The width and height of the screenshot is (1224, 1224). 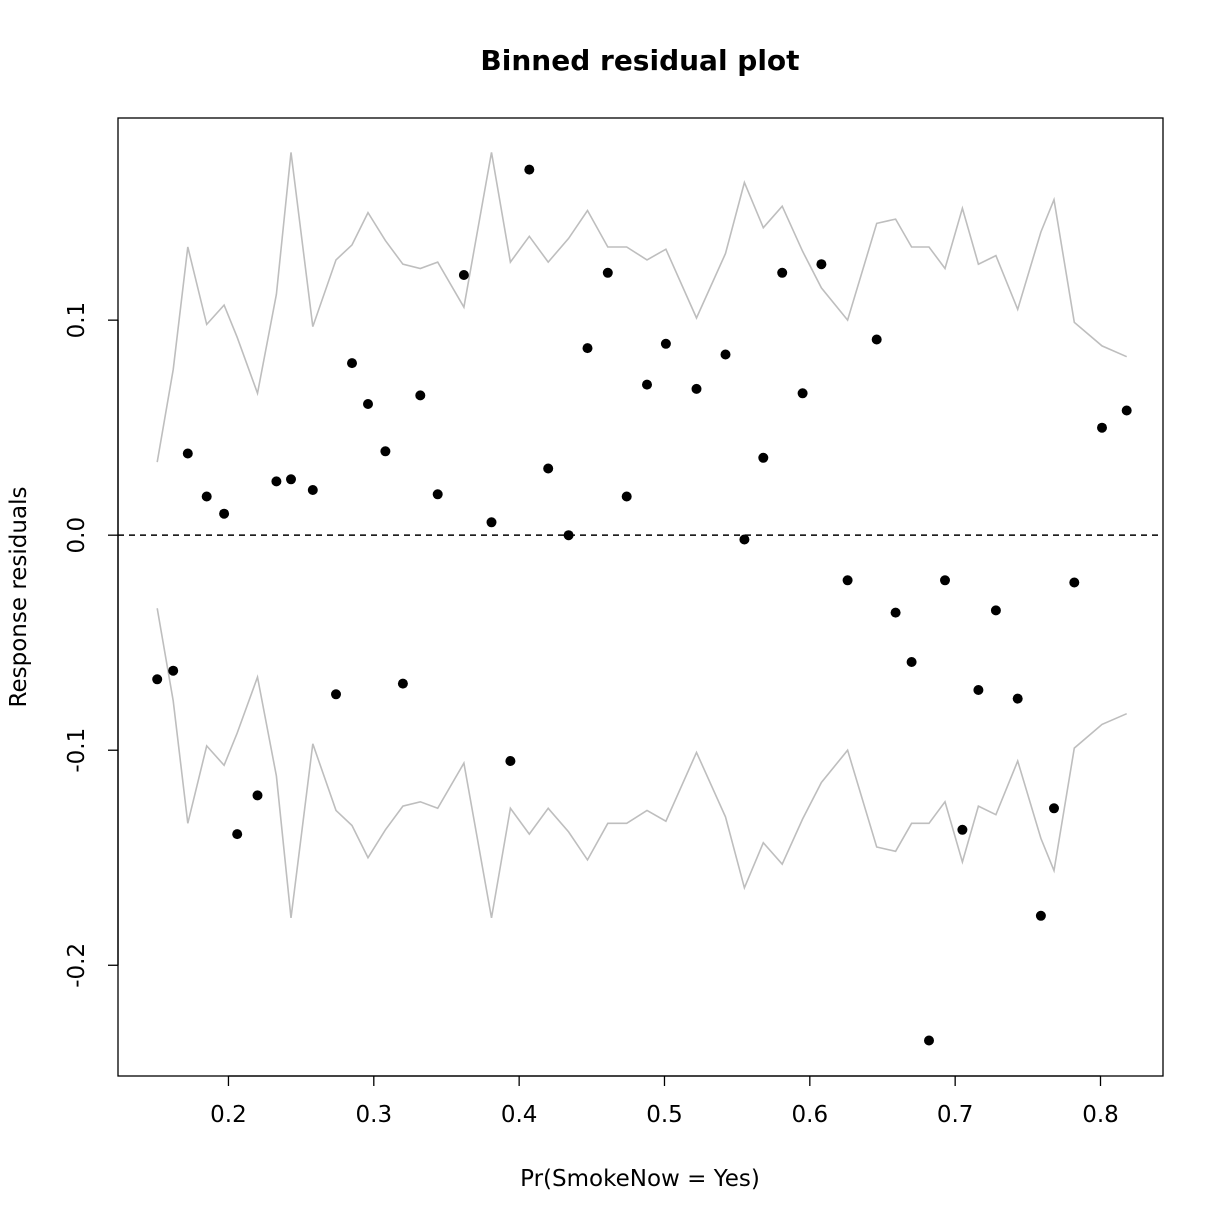 What do you see at coordinates (664, 1115) in the screenshot?
I see `x-tick-label: 0.5` at bounding box center [664, 1115].